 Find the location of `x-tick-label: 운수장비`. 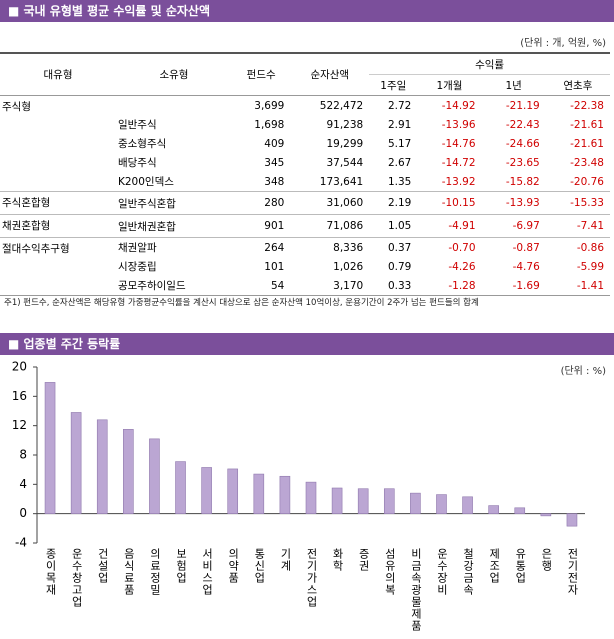

x-tick-label: 운수장비 is located at coordinates (442, 572).